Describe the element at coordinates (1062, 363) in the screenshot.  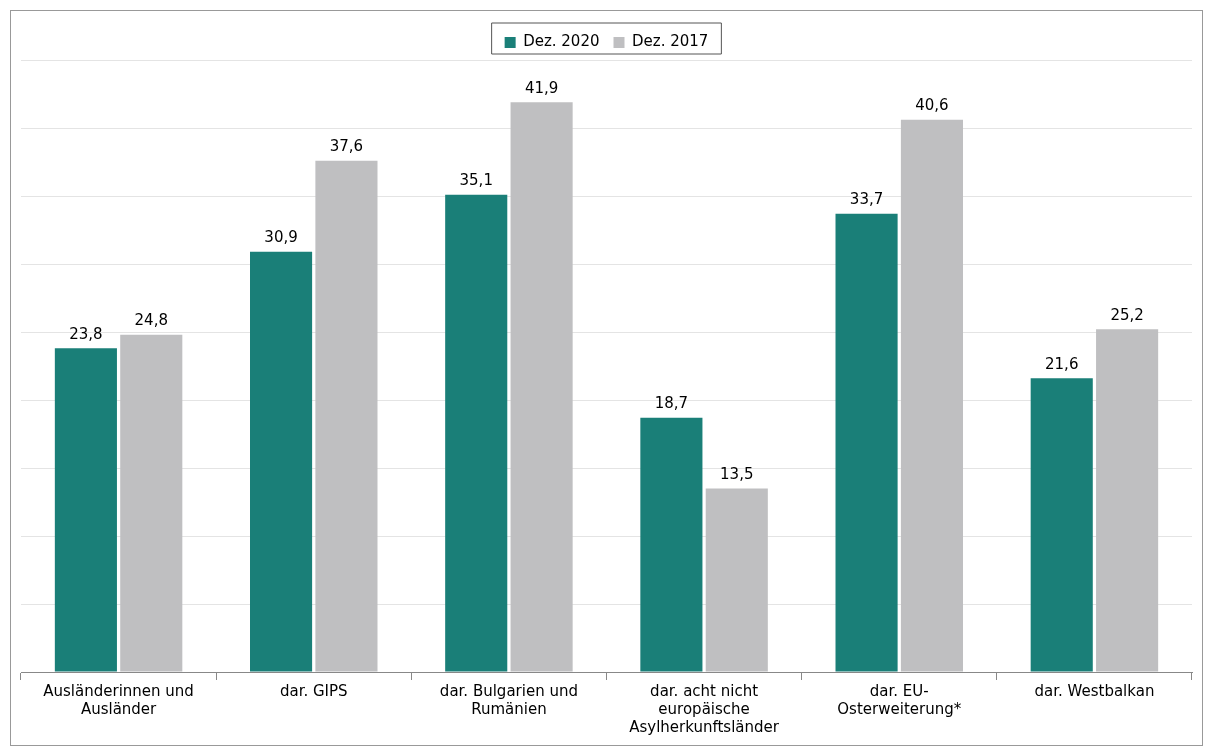
I see `data-label: 21,6` at that location.